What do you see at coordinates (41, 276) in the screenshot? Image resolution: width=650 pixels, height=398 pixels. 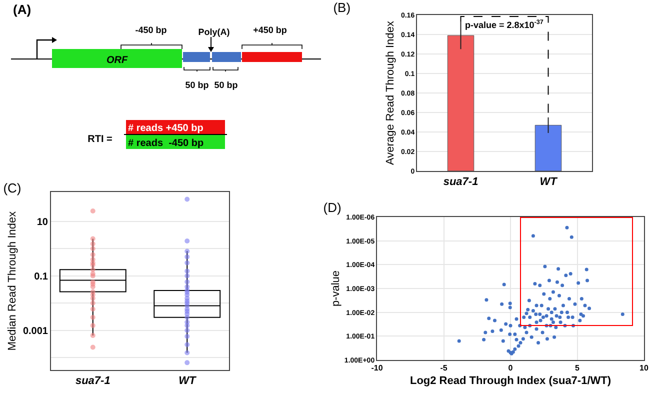 I see `y-tick-label: 0.1` at bounding box center [41, 276].